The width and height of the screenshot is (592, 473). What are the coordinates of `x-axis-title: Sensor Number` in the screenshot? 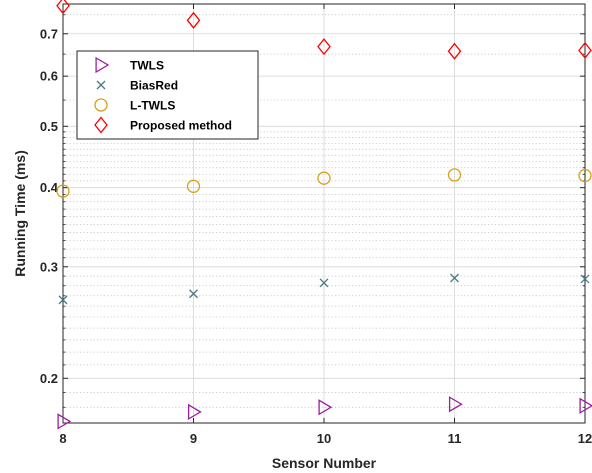 It's located at (324, 463).